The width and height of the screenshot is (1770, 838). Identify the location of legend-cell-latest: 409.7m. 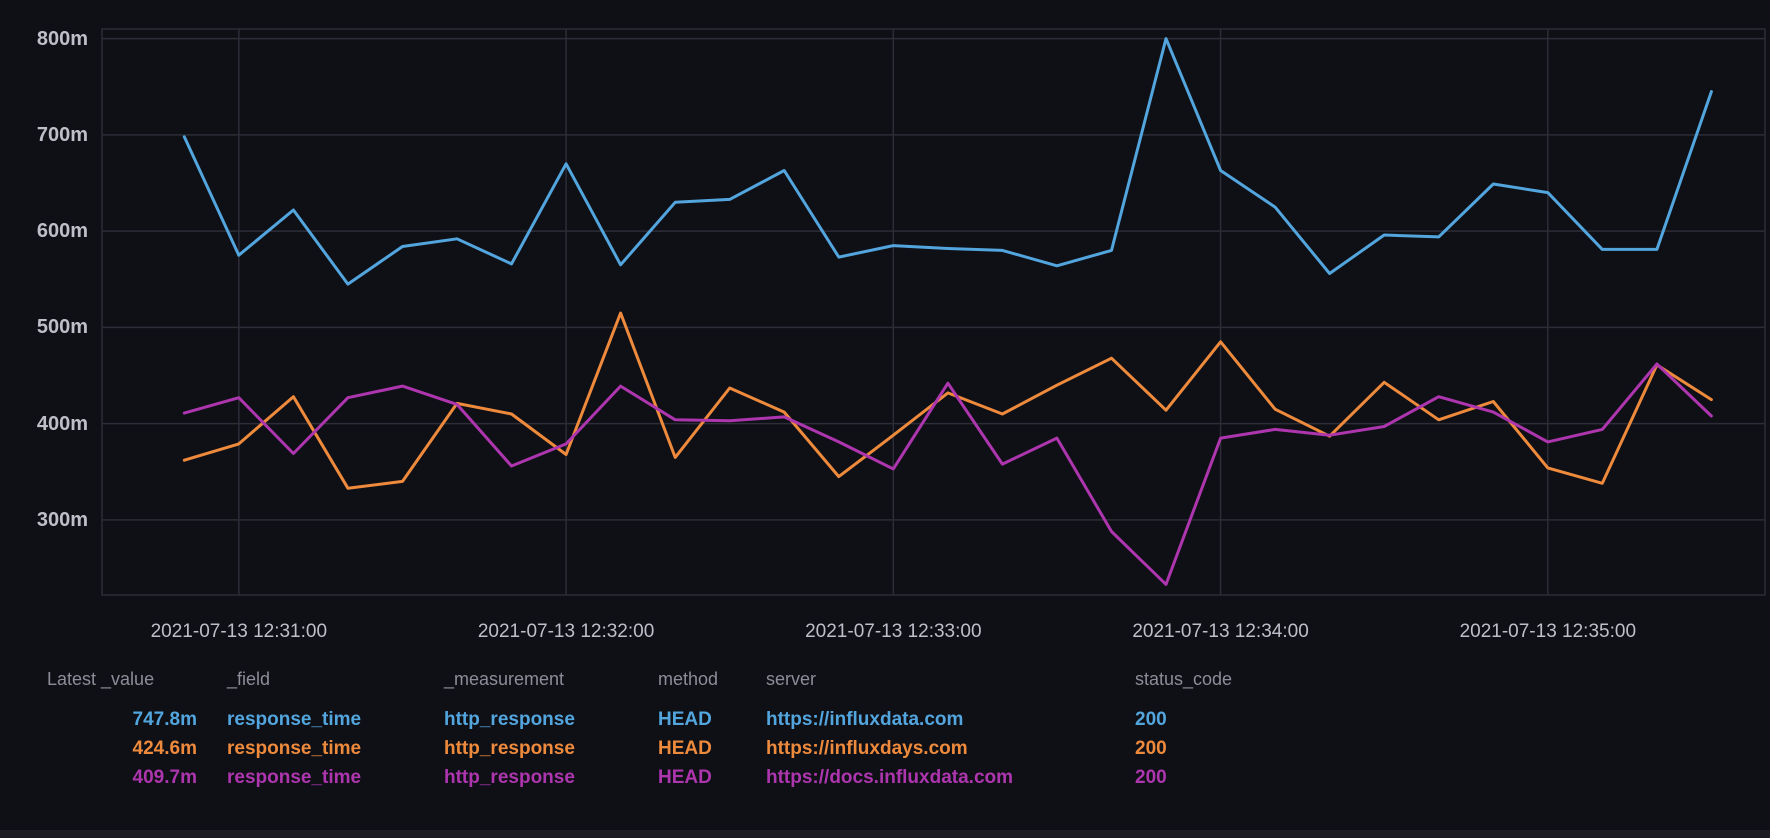
(164, 777).